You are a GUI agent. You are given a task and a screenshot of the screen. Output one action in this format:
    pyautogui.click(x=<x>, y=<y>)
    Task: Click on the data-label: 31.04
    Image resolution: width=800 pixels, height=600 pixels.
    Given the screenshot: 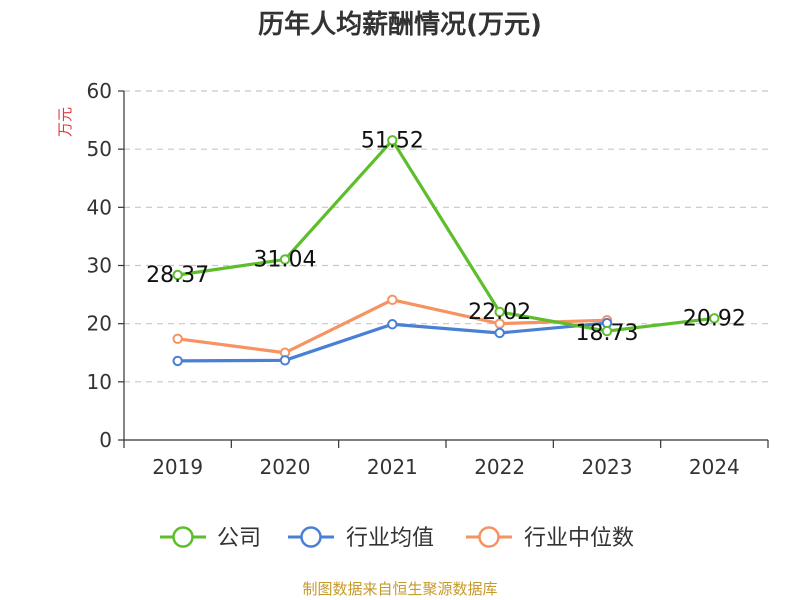 What is the action you would take?
    pyautogui.click(x=285, y=259)
    